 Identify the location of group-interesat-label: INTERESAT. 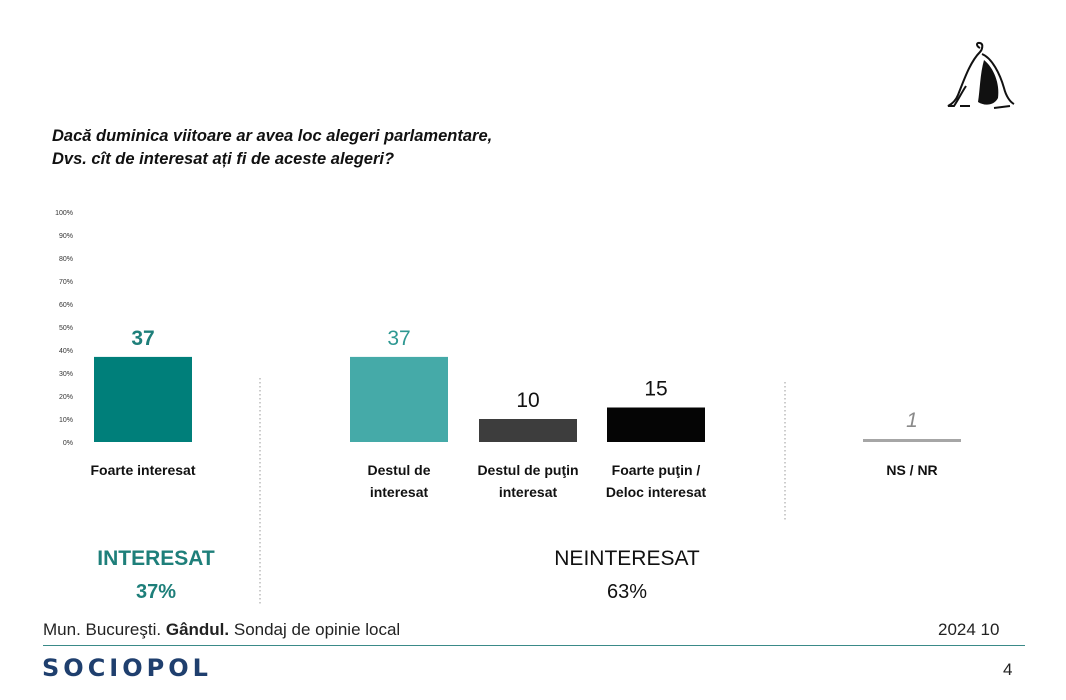
(156, 558).